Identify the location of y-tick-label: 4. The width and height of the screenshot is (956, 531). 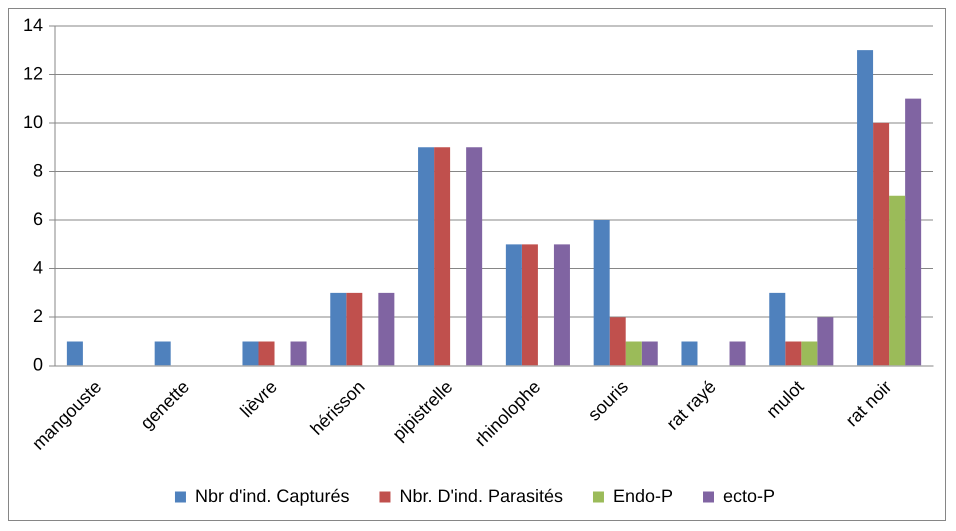
(38, 268).